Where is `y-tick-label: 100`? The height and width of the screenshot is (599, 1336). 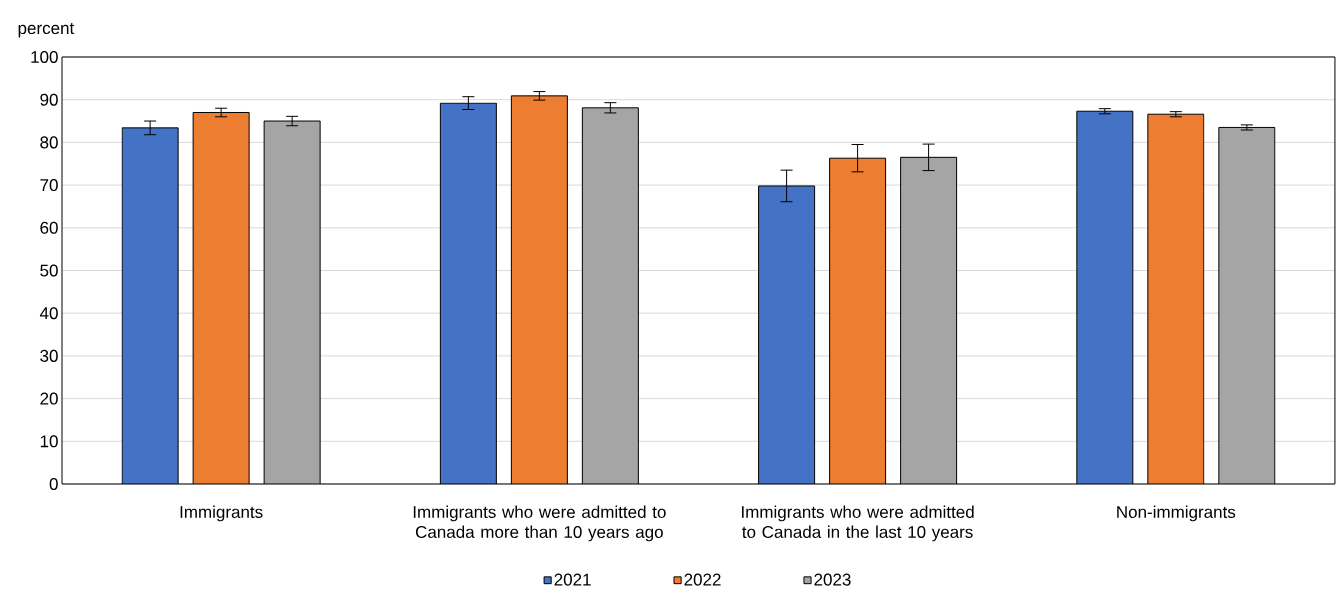 y-tick-label: 100 is located at coordinates (44, 57).